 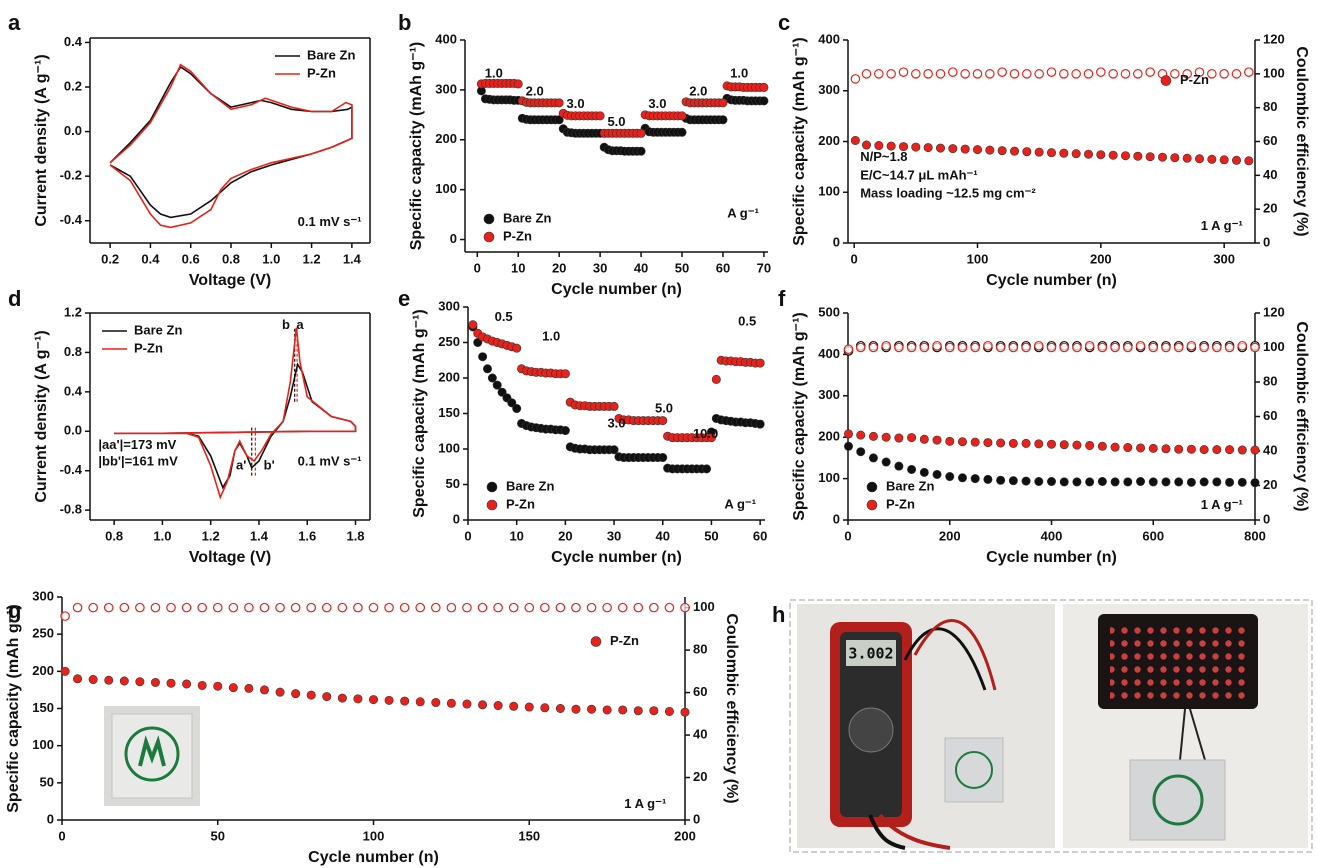 What do you see at coordinates (269, 465) in the screenshot?
I see `annotation: b'` at bounding box center [269, 465].